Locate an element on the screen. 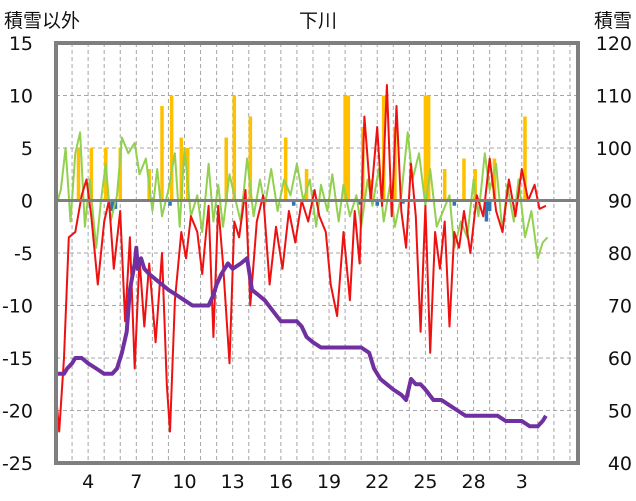 This screenshot has width=636, height=501. right-tick-label: 90 is located at coordinates (620, 202).